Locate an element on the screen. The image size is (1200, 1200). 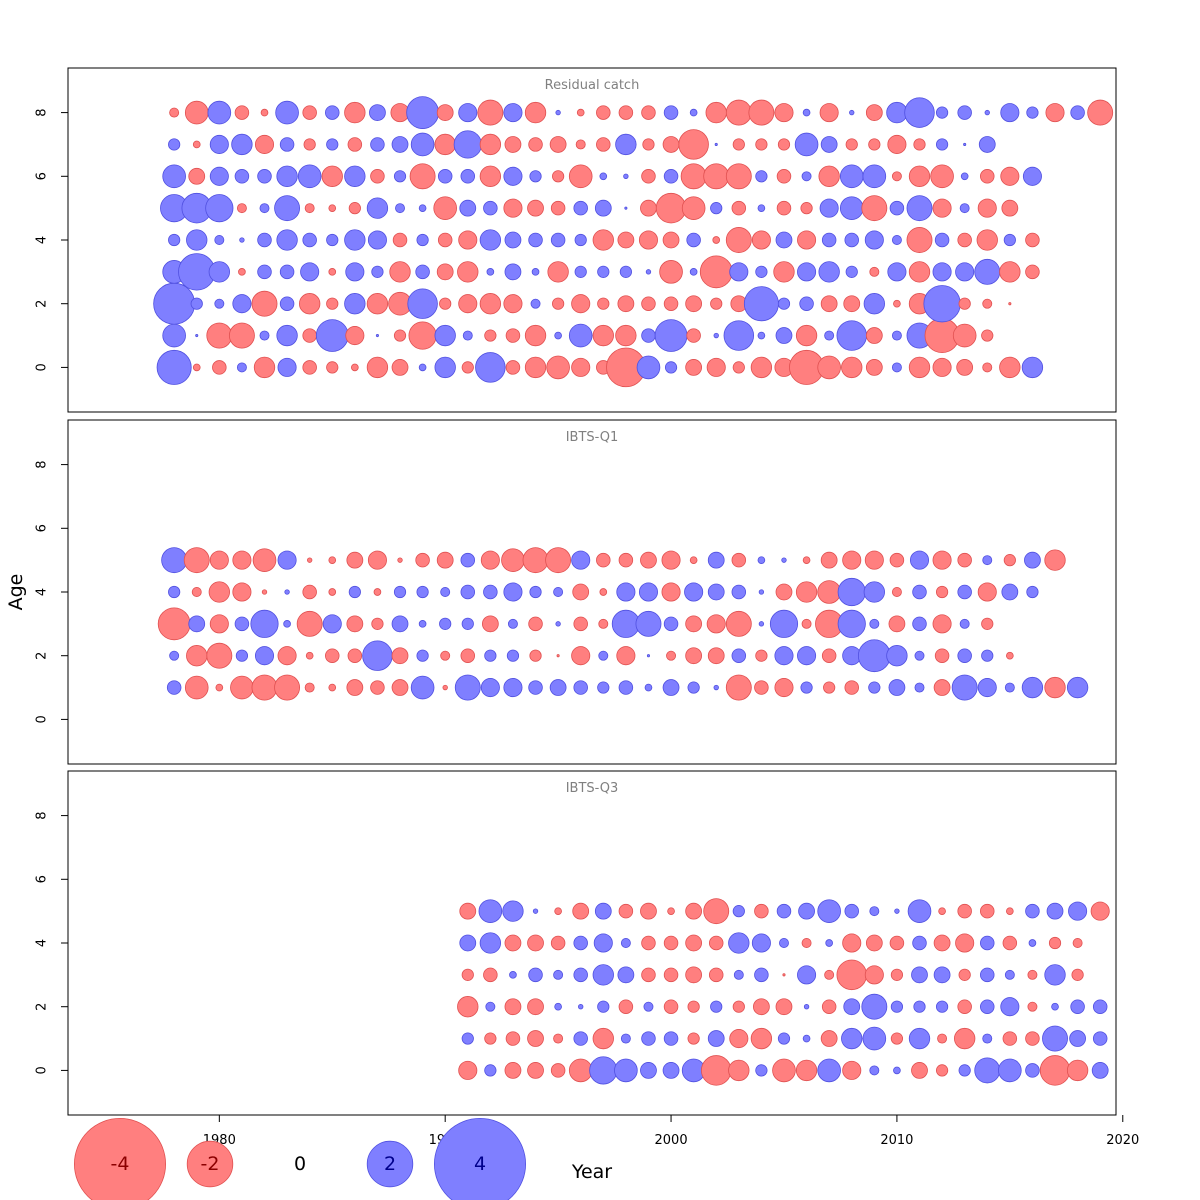
bubbles is located at coordinates (623, 624).